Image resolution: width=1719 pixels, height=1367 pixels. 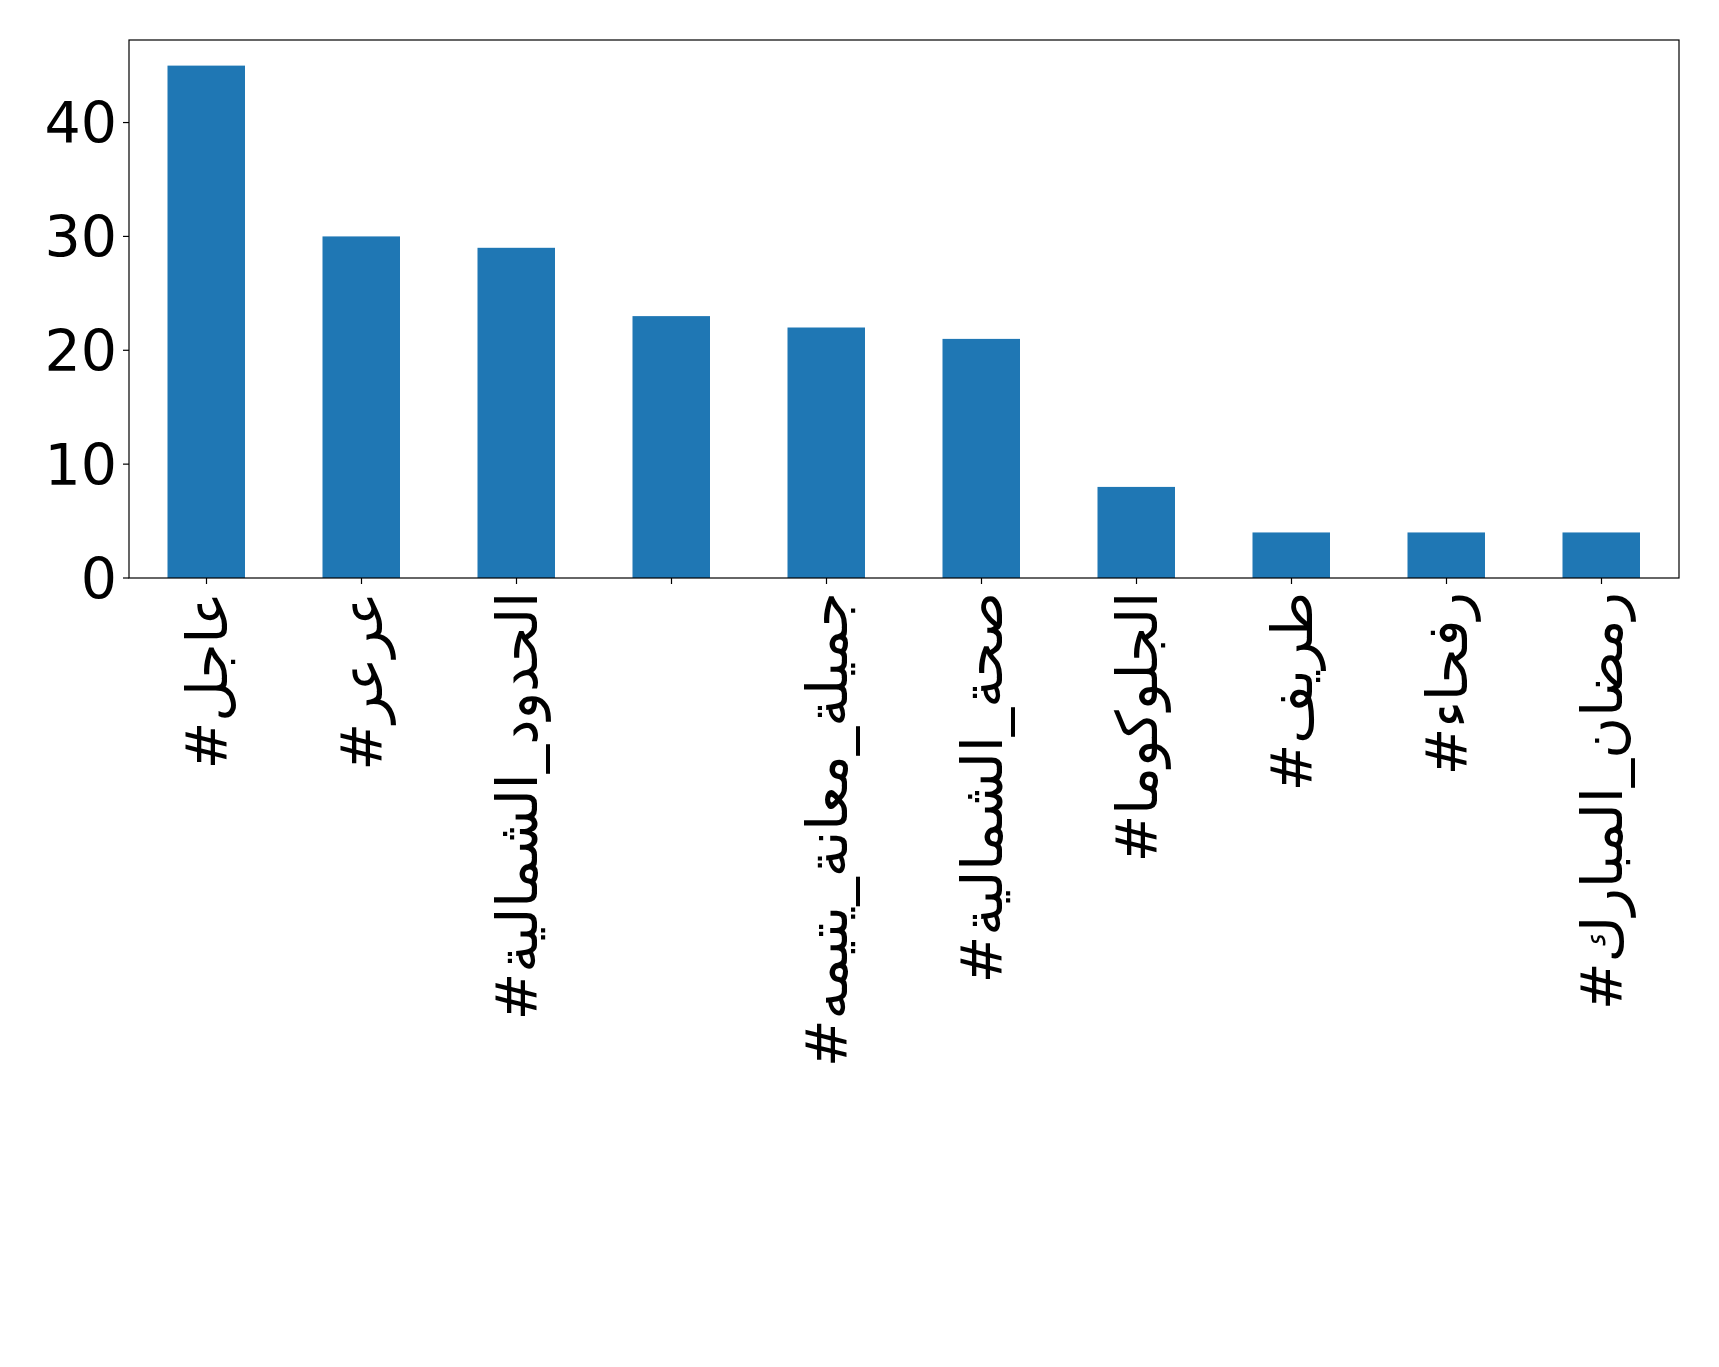 What do you see at coordinates (1138, 727) in the screenshot?
I see `x-tick-label: #الجلوكوما` at bounding box center [1138, 727].